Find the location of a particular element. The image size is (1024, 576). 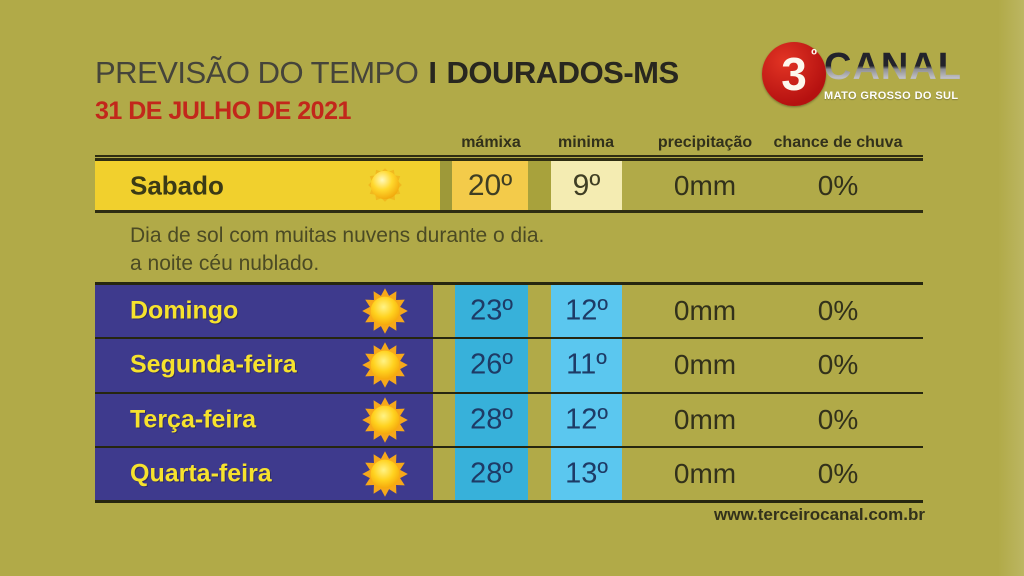

logo-number: 3 is located at coordinates (794, 74).